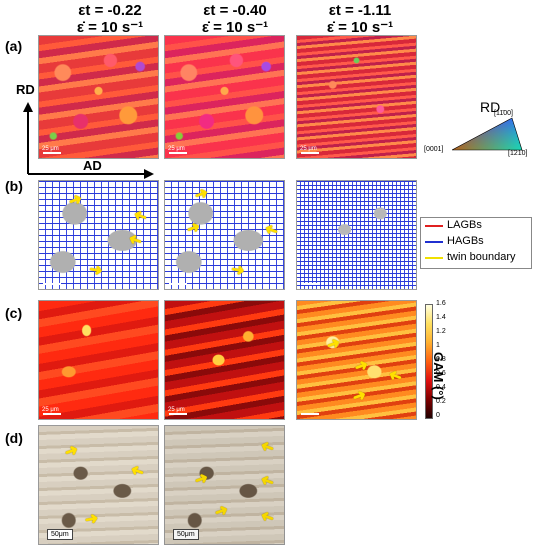 This screenshot has height=550, width=541. I want to click on sem-image-1: ➜ ➜ ➜ 50μm, so click(98, 485).